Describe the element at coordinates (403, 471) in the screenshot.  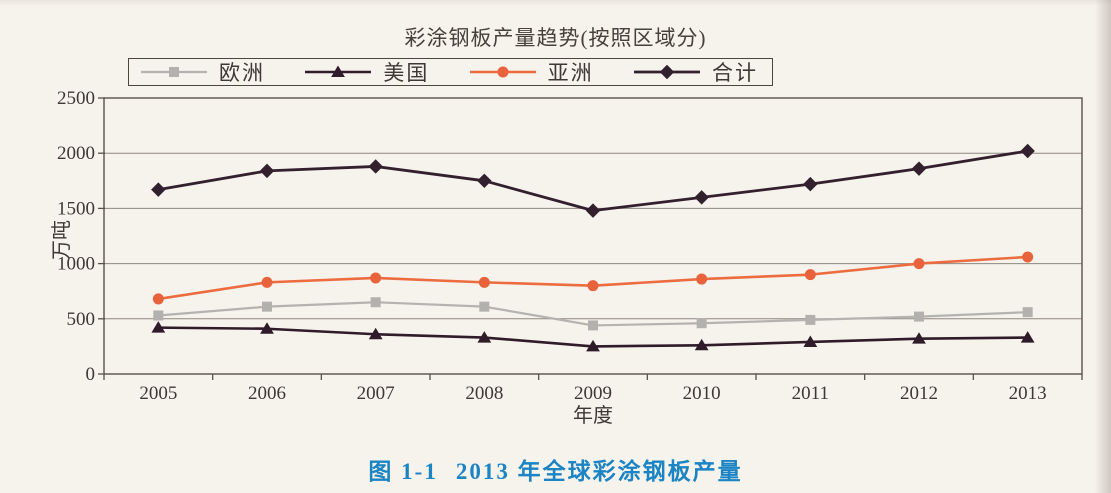
I see `figure-caption-label: 图 1-1` at that location.